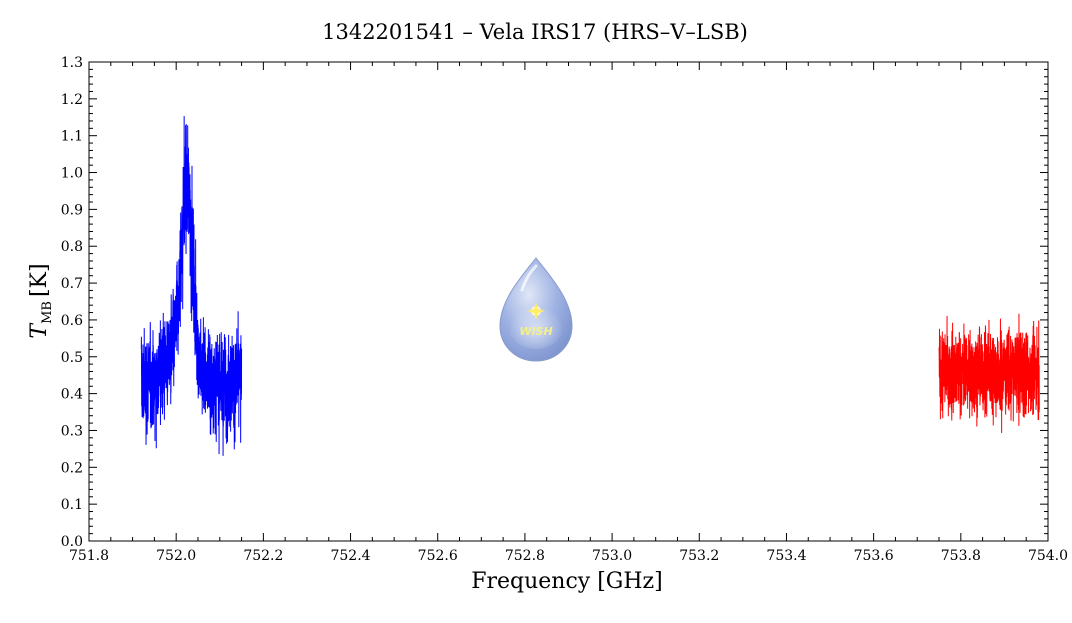  What do you see at coordinates (961, 556) in the screenshot?
I see `x-tick-label: 753.8` at bounding box center [961, 556].